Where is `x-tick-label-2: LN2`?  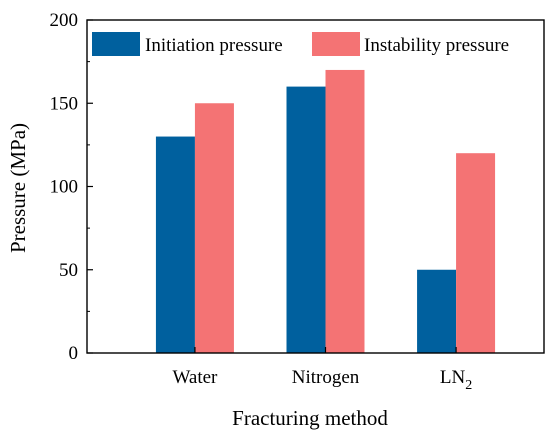
x-tick-label-2: LN2 is located at coordinates (456, 380).